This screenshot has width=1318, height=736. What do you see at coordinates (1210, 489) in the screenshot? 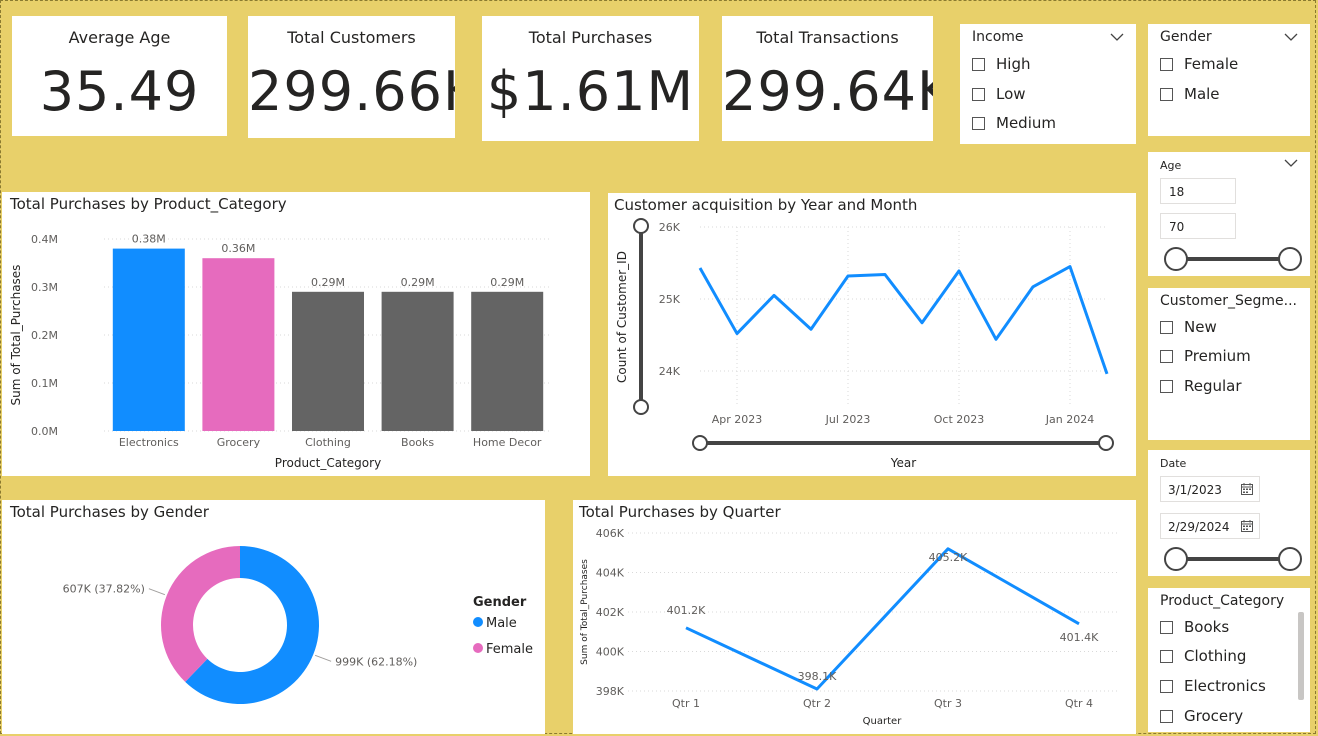
I see `date-start-input: 3/1/2023` at bounding box center [1210, 489].